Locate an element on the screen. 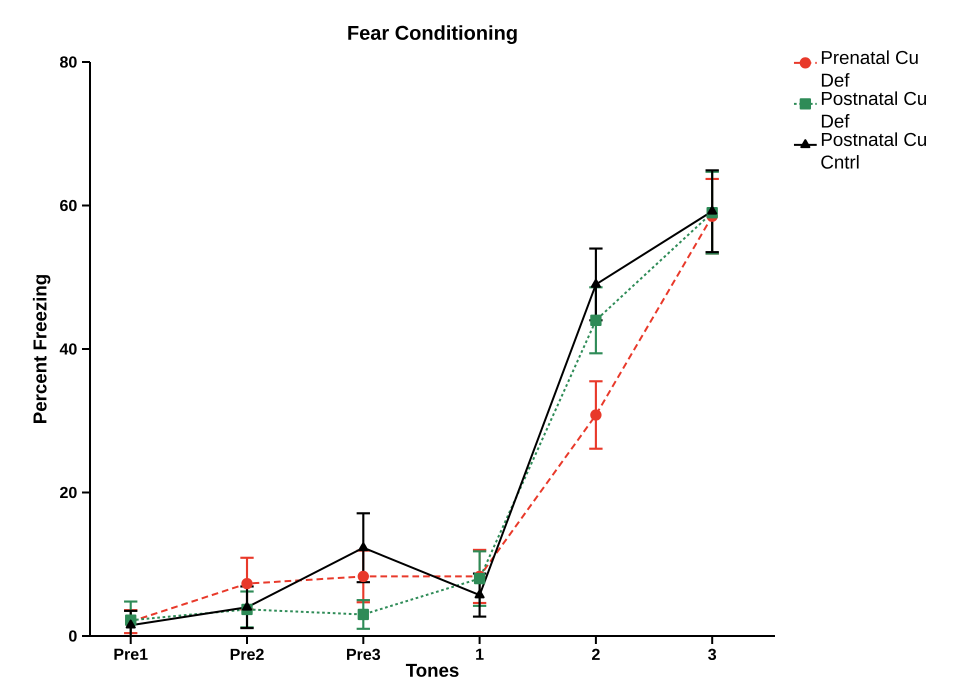 The image size is (958, 700). y-tick-label: 20 is located at coordinates (68, 492).